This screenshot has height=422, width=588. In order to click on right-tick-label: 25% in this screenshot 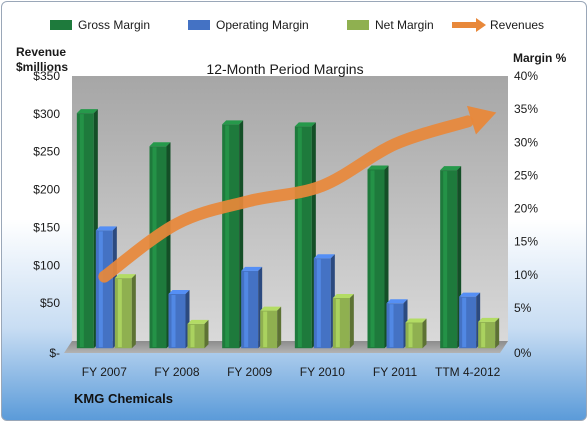, I will do `click(526, 175)`.